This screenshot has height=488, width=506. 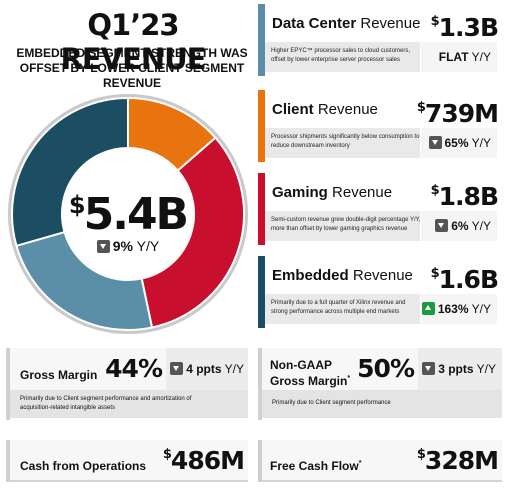 I want to click on gross-margin-change: 4 ppts Y/Y, so click(x=207, y=369).